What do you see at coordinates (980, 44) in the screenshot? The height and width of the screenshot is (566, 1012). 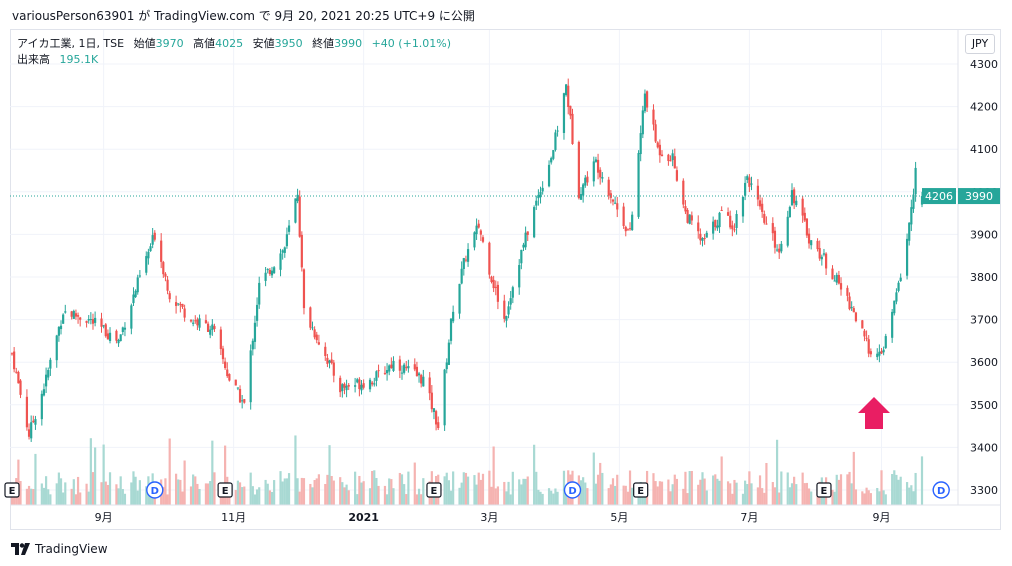 I see `currency-button: JPY` at bounding box center [980, 44].